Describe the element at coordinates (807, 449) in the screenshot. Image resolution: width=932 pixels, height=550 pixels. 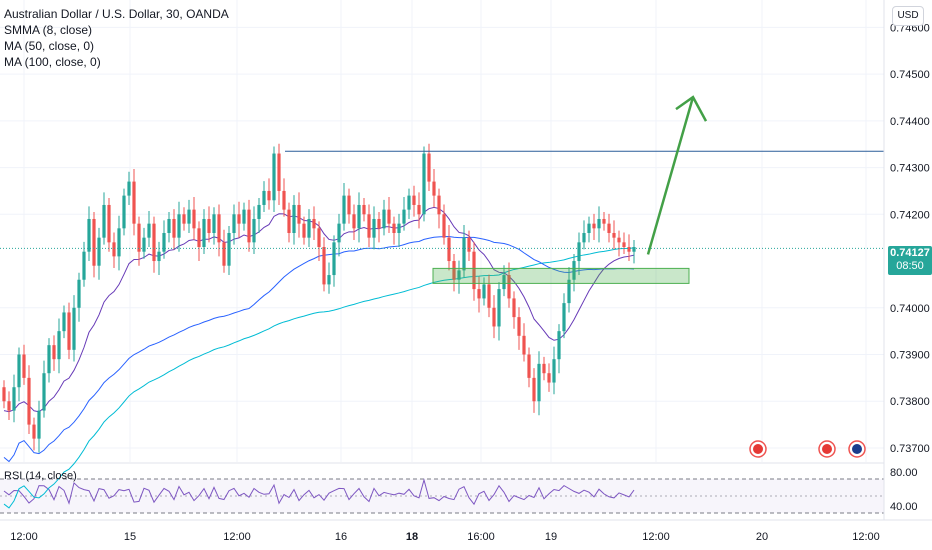
I see `economic-events` at that location.